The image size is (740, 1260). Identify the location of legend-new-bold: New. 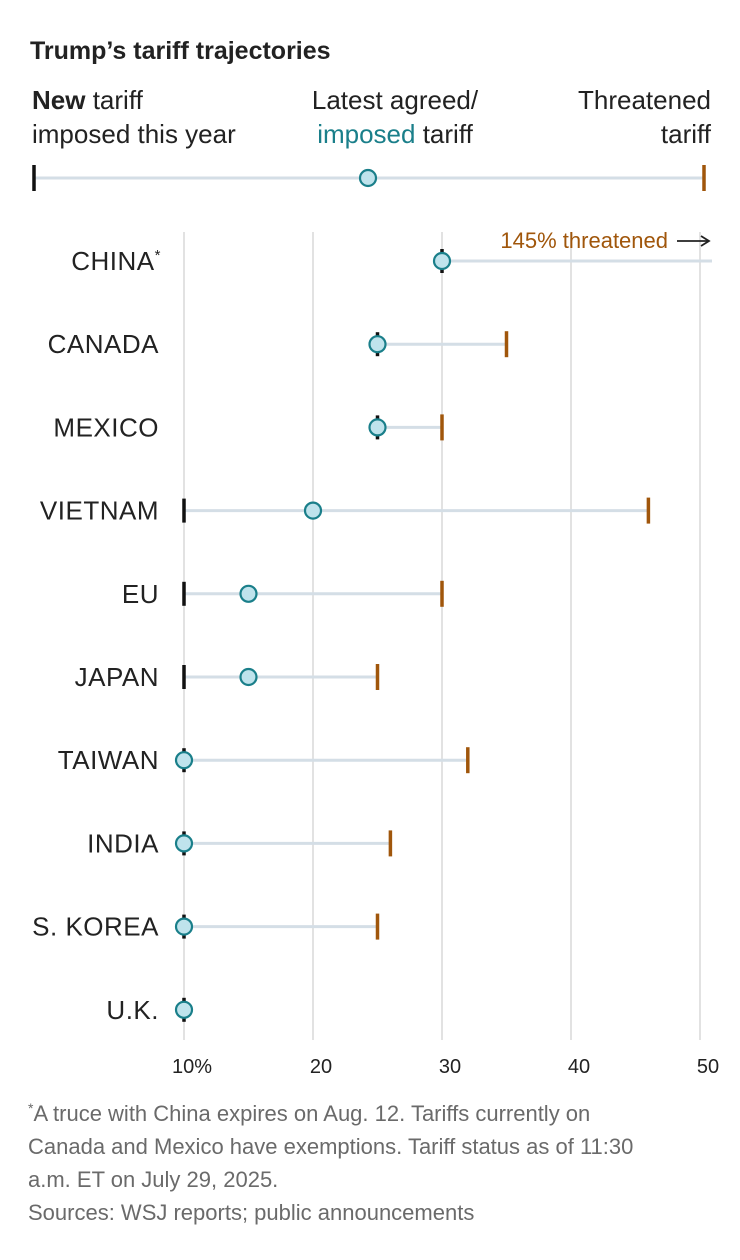
(59, 100).